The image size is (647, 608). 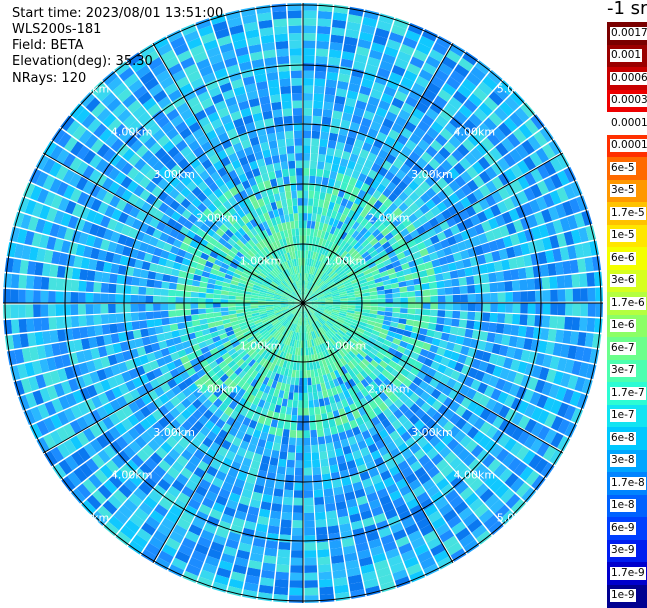 What do you see at coordinates (626, 55) in the screenshot?
I see `colorbar-label: 0.001` at bounding box center [626, 55].